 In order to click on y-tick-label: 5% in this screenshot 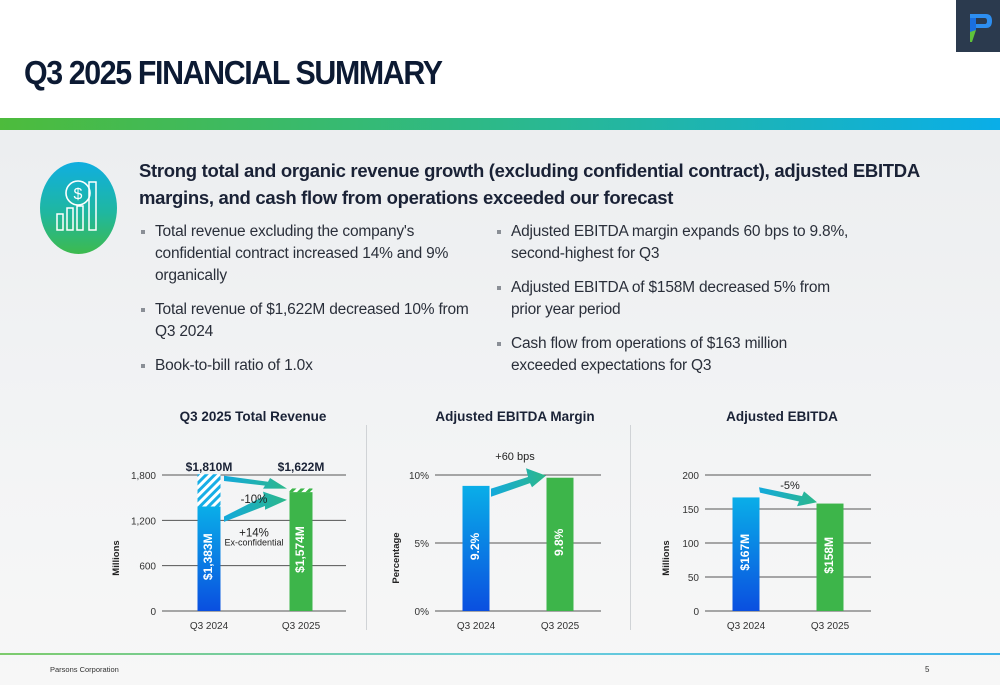, I will do `click(422, 544)`.